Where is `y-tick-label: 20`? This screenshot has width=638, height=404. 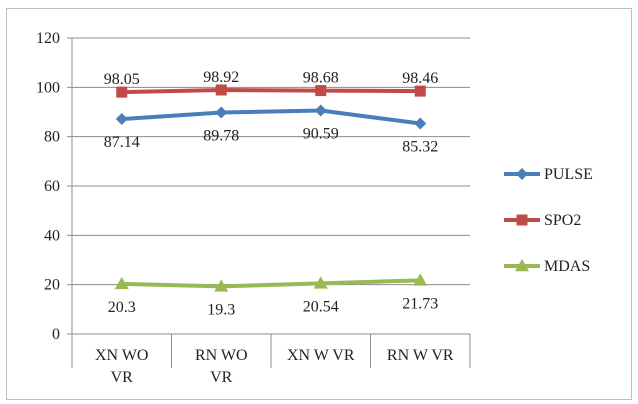
y-tick-label: 20 is located at coordinates (52, 285).